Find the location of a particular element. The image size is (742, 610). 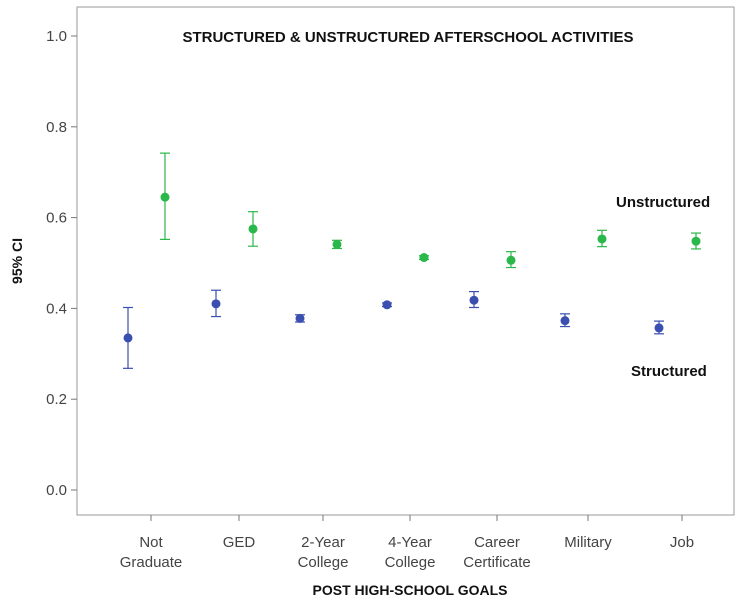

y-tick-label: 1.0 is located at coordinates (56, 36).